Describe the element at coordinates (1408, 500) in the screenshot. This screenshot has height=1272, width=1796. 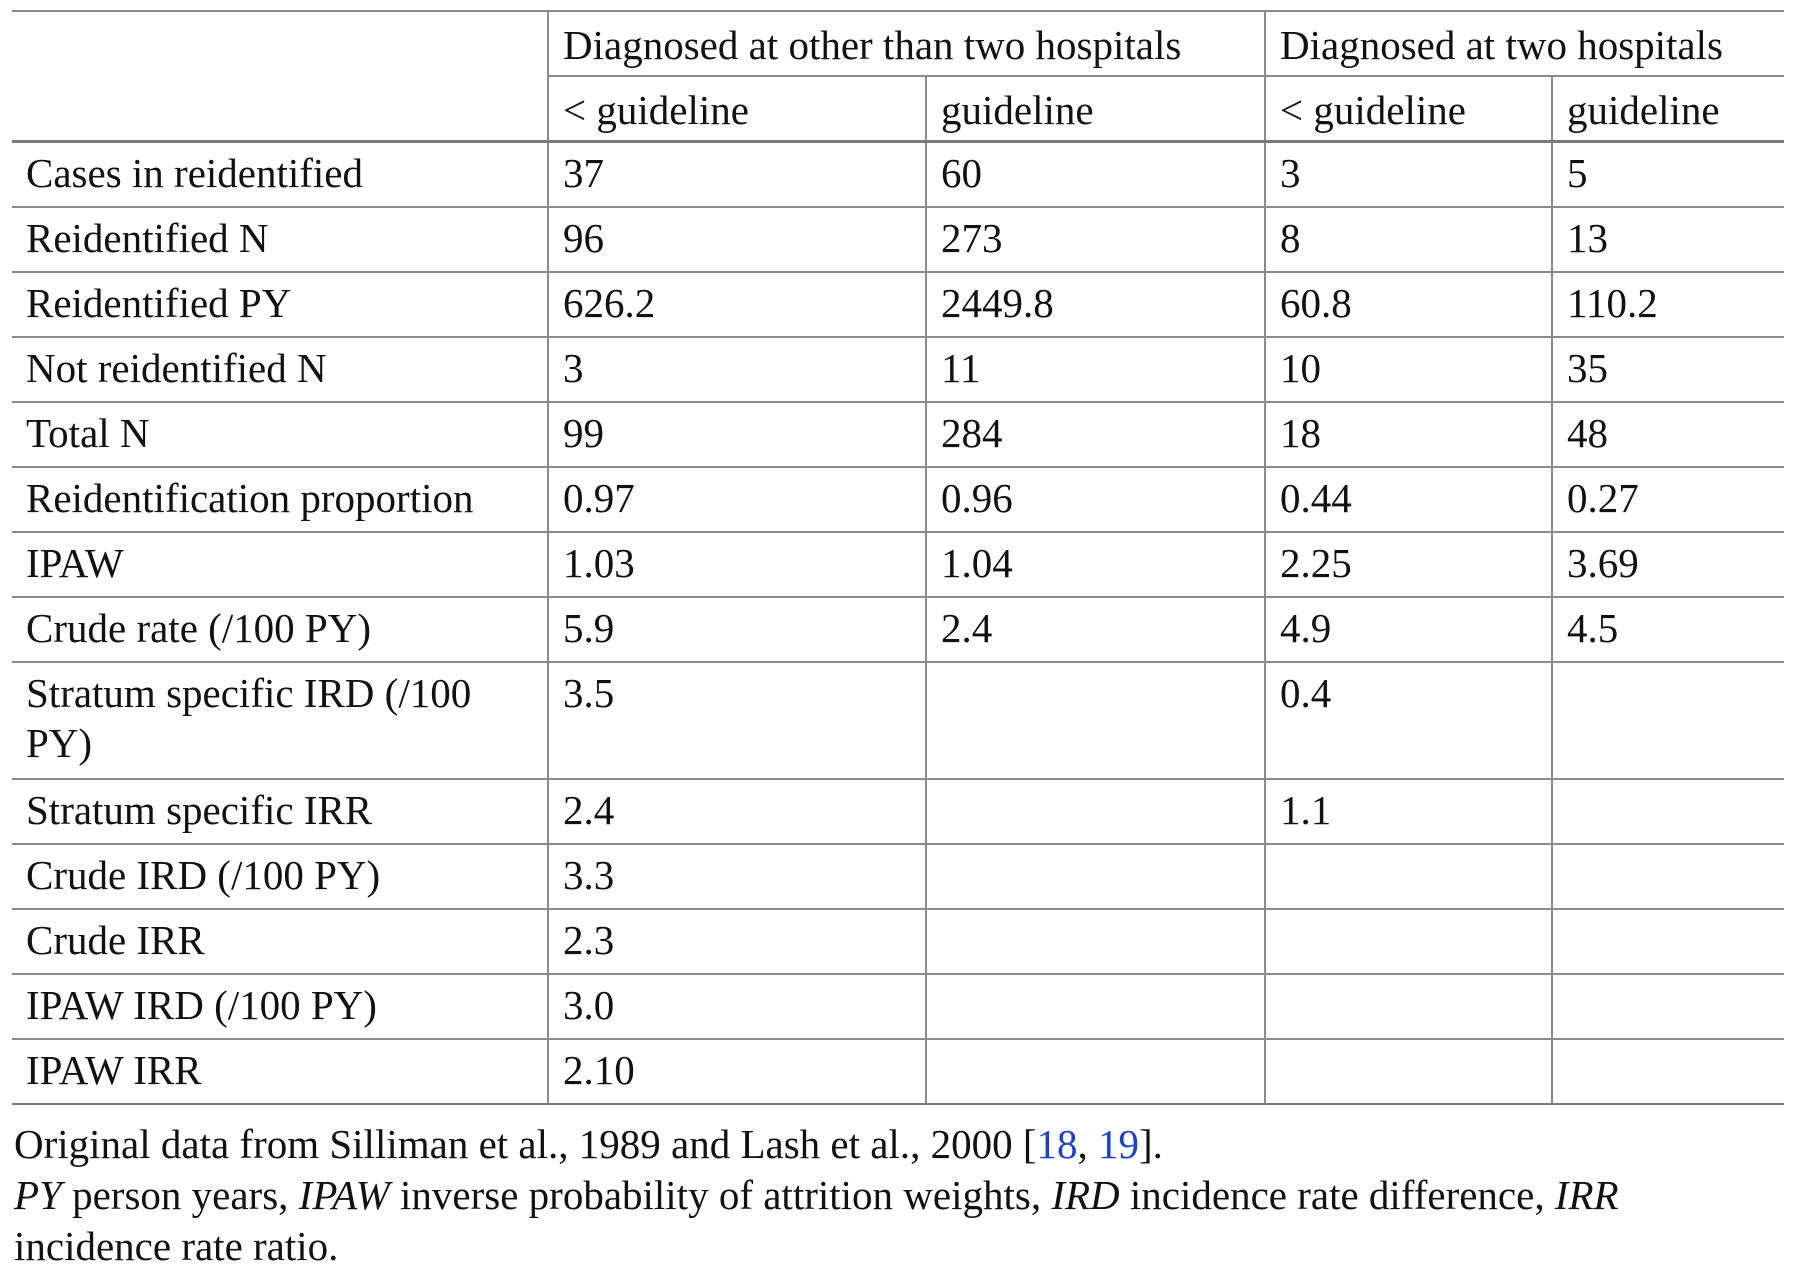
I see `table-cell: 0.44` at that location.